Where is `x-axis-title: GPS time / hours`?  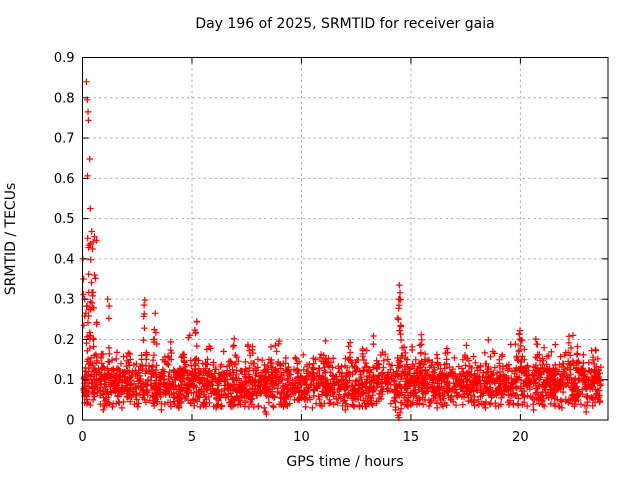 x-axis-title: GPS time / hours is located at coordinates (344, 462).